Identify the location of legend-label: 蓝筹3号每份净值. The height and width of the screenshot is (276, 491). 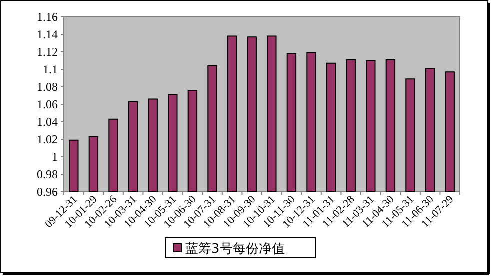
(235, 249).